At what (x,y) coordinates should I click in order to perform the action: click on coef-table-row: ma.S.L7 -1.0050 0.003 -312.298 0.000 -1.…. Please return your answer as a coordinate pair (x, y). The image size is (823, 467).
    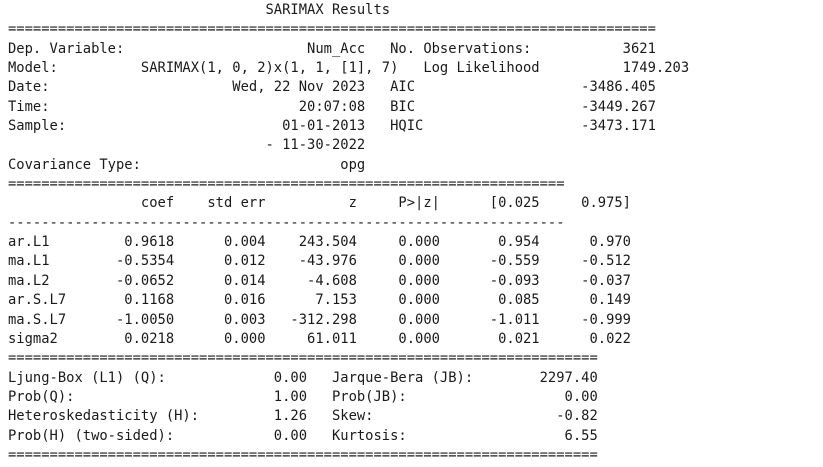
    Looking at the image, I should click on (319, 319).